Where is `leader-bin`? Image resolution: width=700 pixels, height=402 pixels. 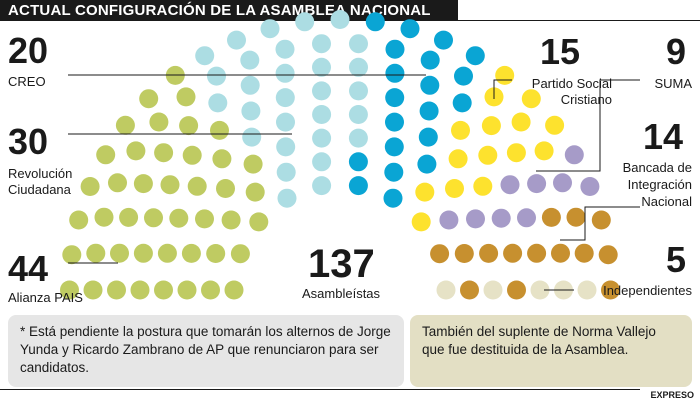
leader-bin is located at coordinates (600, 223).